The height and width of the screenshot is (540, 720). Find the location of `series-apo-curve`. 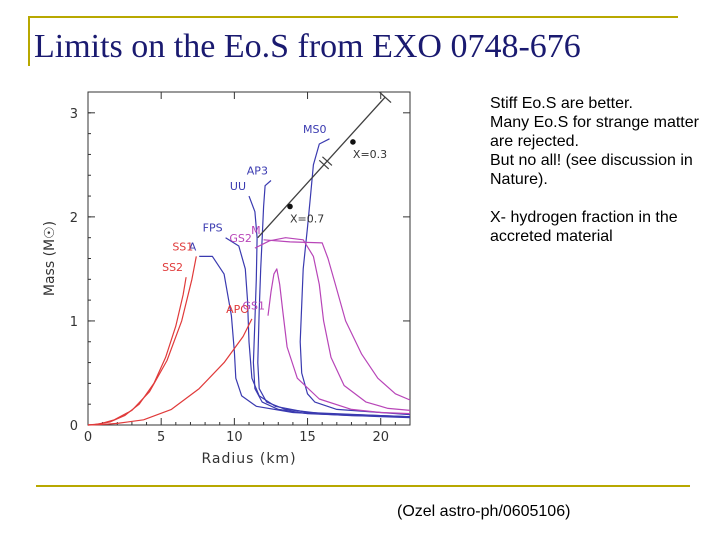

series-apo-curve is located at coordinates (170, 372).